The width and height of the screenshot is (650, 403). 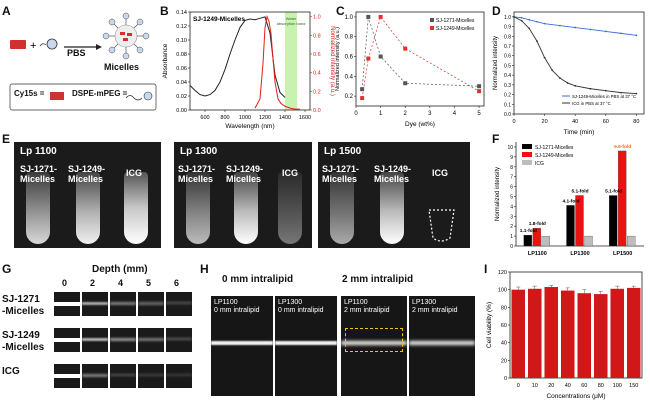 What do you see at coordinates (392, 208) in the screenshot?
I see `tube-sj1249` at bounding box center [392, 208].